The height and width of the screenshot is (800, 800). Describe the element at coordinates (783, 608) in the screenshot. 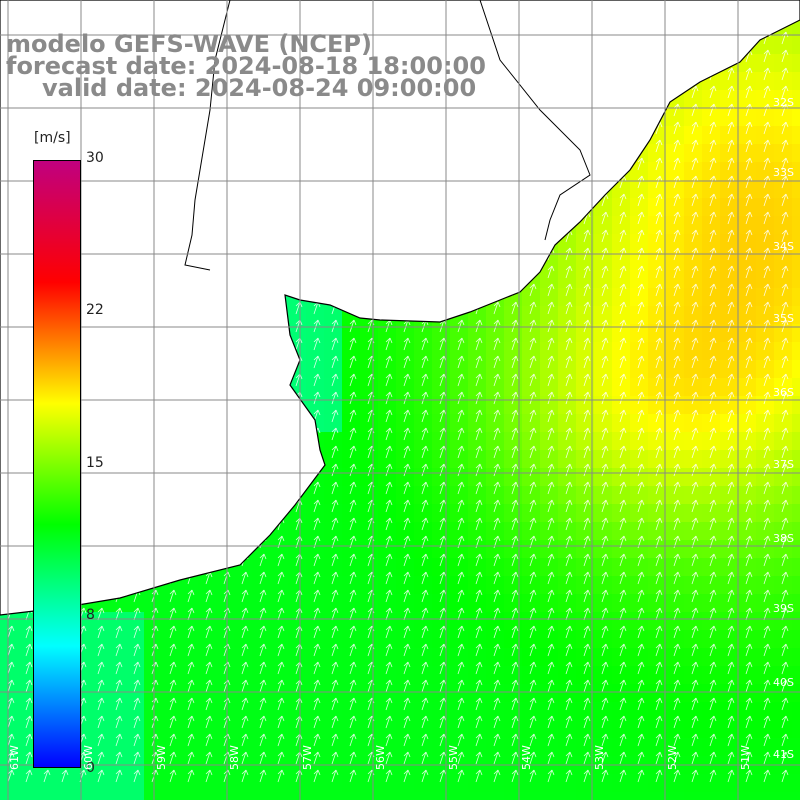

I see `lat-label: 39S` at that location.